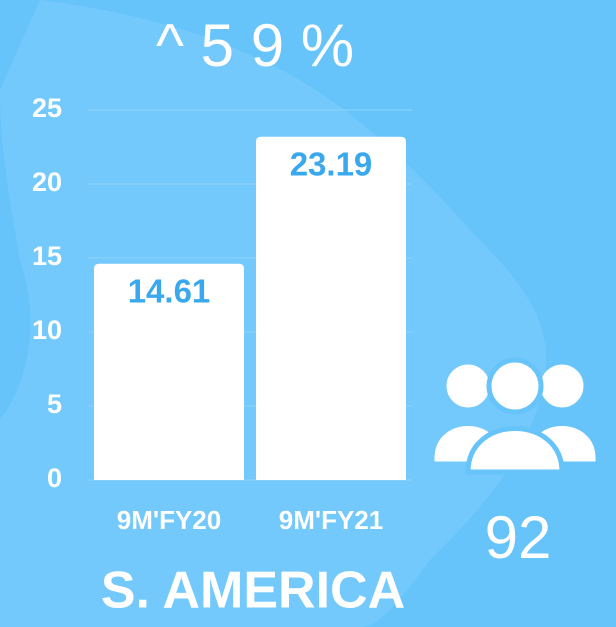  What do you see at coordinates (47, 182) in the screenshot?
I see `y-tick-label: 20` at bounding box center [47, 182].